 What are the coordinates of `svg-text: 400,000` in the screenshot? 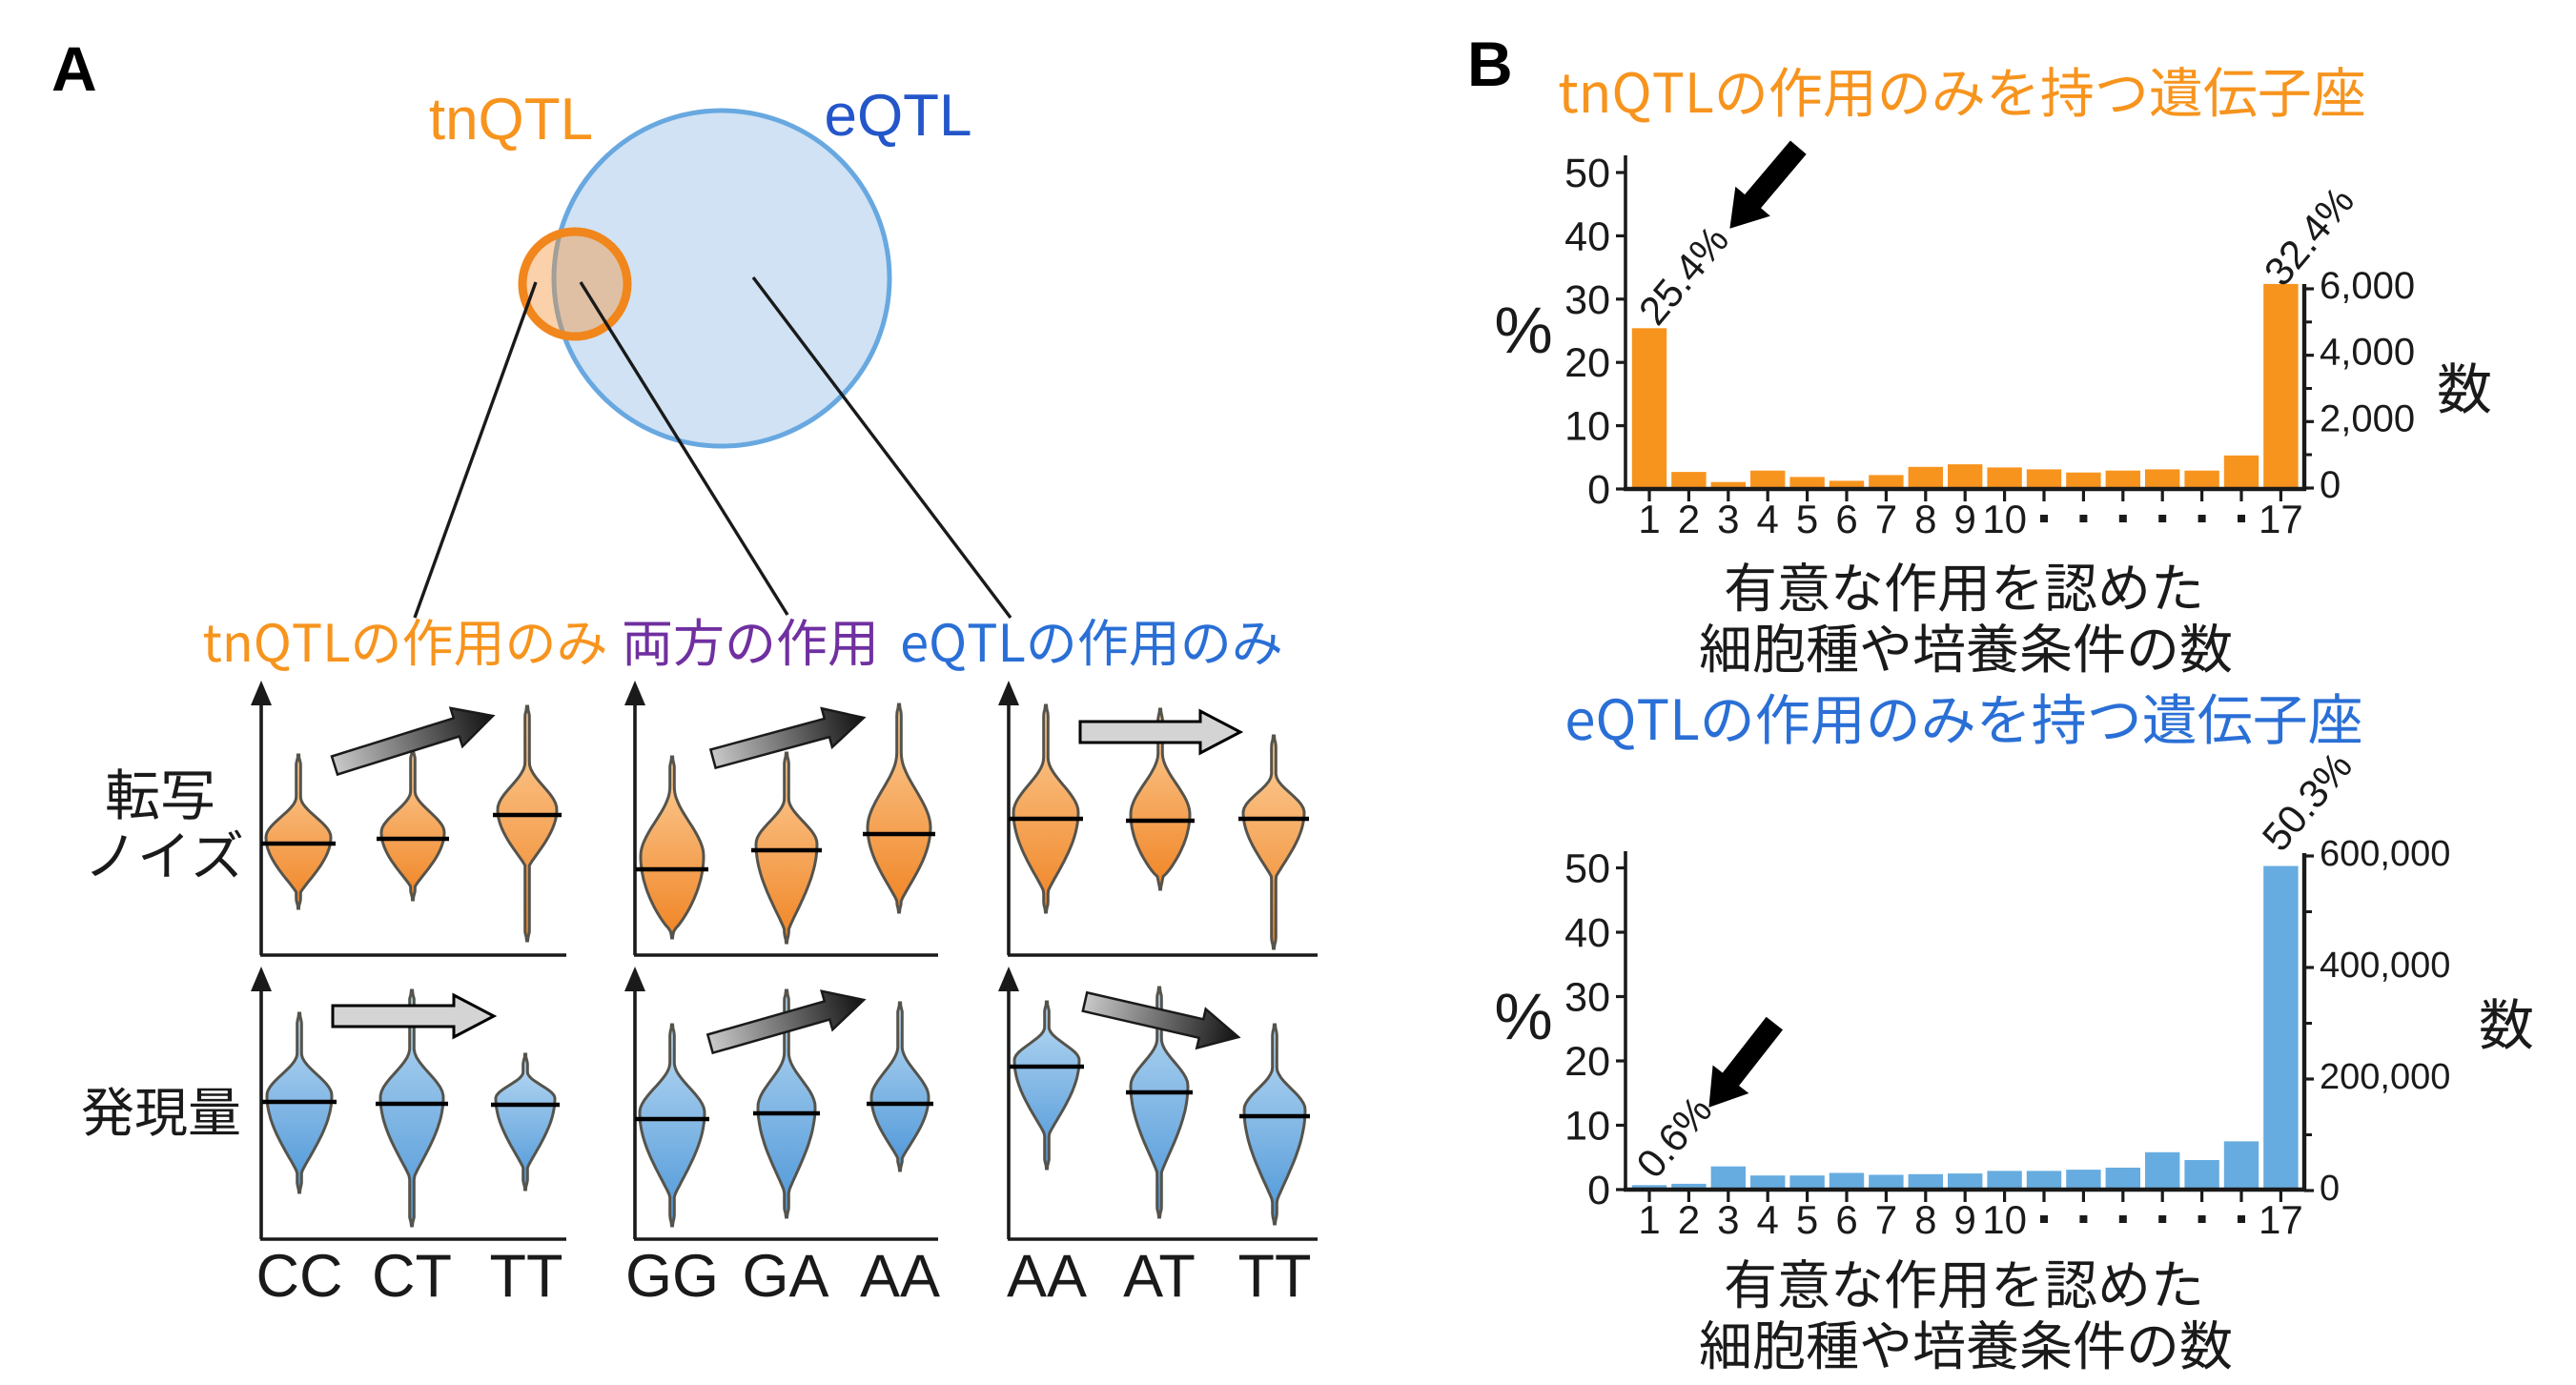 It's located at (2385, 966).